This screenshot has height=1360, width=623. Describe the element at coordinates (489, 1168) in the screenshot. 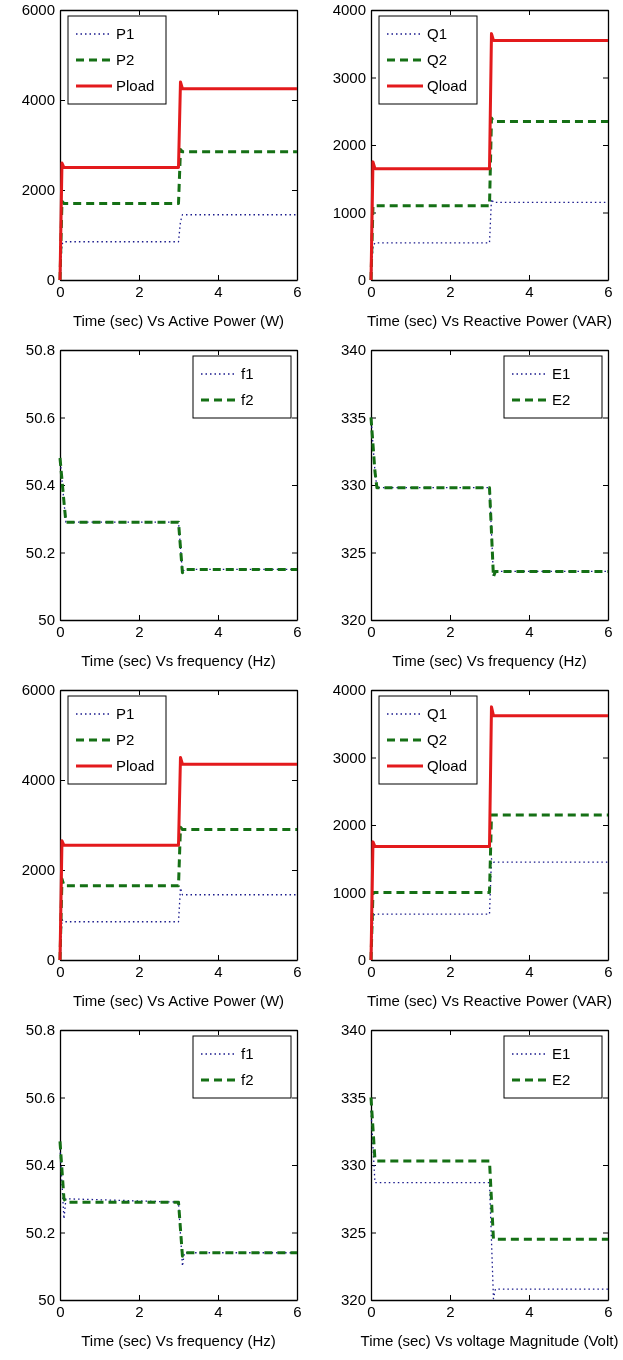

I see `line-series` at that location.